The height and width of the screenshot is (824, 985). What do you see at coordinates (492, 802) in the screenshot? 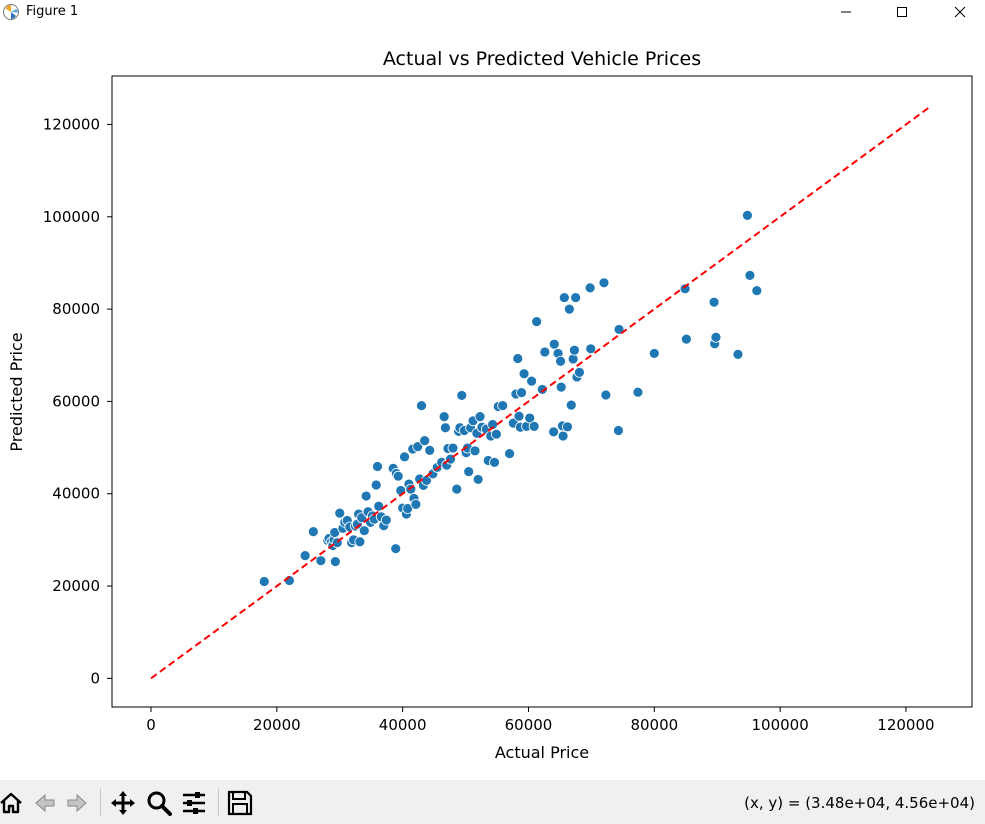
I see `navigation-toolbar: (x, y) = (3.48e+04, 4.56e+04)` at bounding box center [492, 802].